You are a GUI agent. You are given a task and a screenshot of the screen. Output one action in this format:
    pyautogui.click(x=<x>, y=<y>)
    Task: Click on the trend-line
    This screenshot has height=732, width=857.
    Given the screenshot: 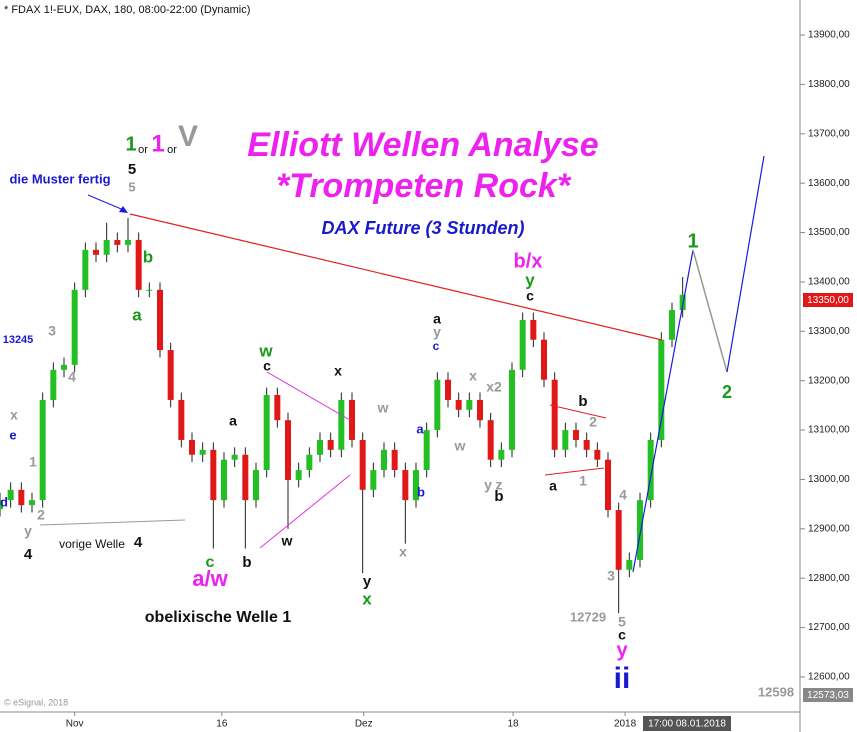 What is the action you would take?
    pyautogui.click(x=396, y=277)
    